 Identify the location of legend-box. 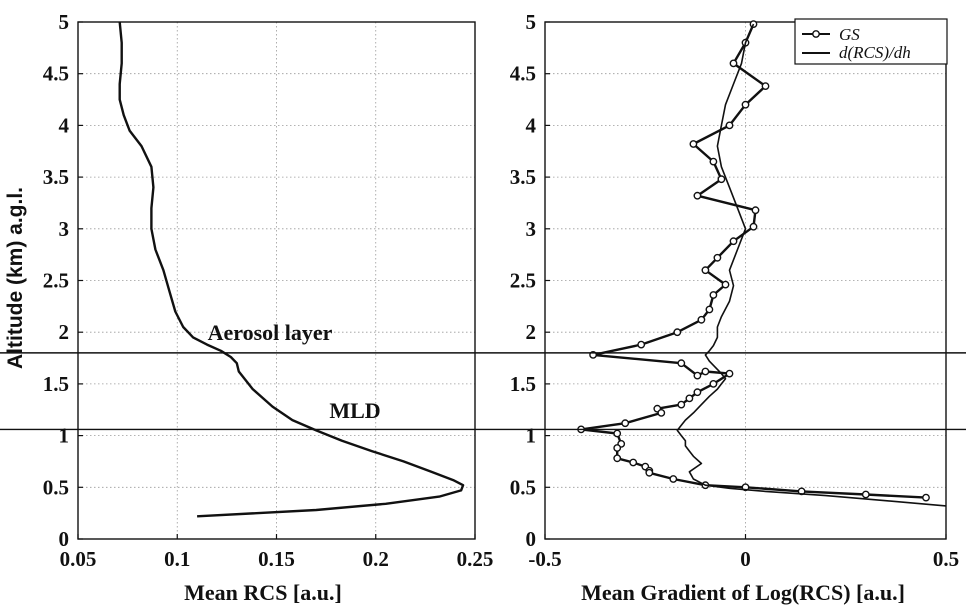
(871, 41).